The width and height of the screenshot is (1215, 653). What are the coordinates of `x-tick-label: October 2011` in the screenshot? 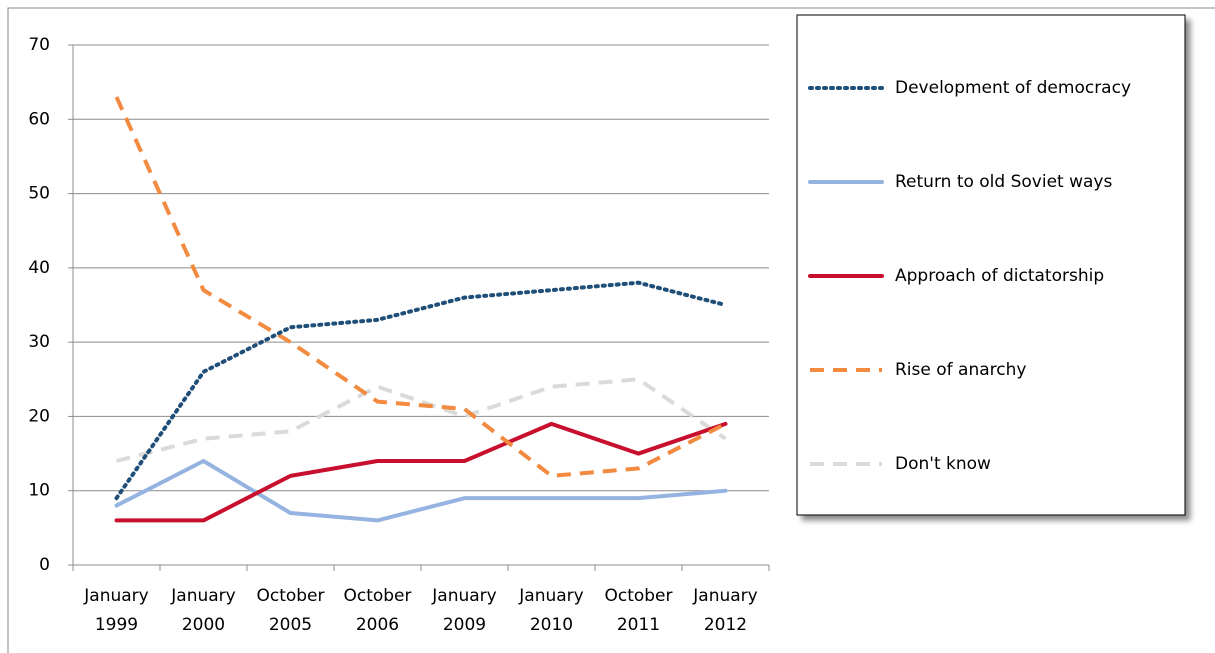 It's located at (638, 610).